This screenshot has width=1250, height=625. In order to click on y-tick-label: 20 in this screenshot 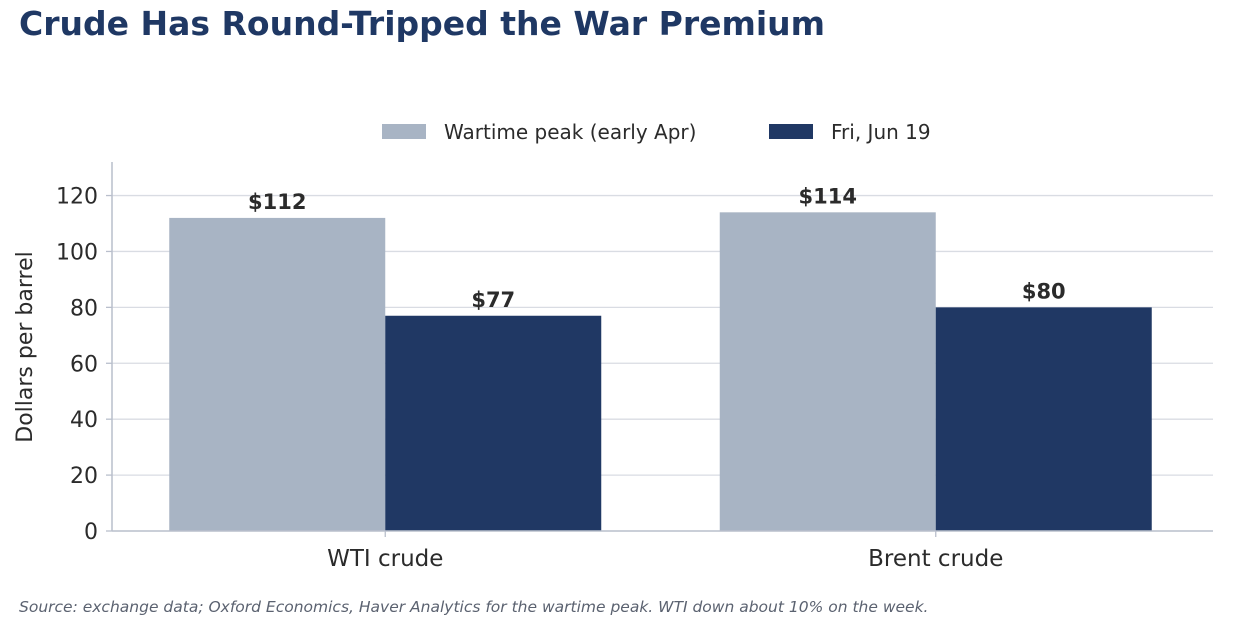, I will do `click(84, 476)`.